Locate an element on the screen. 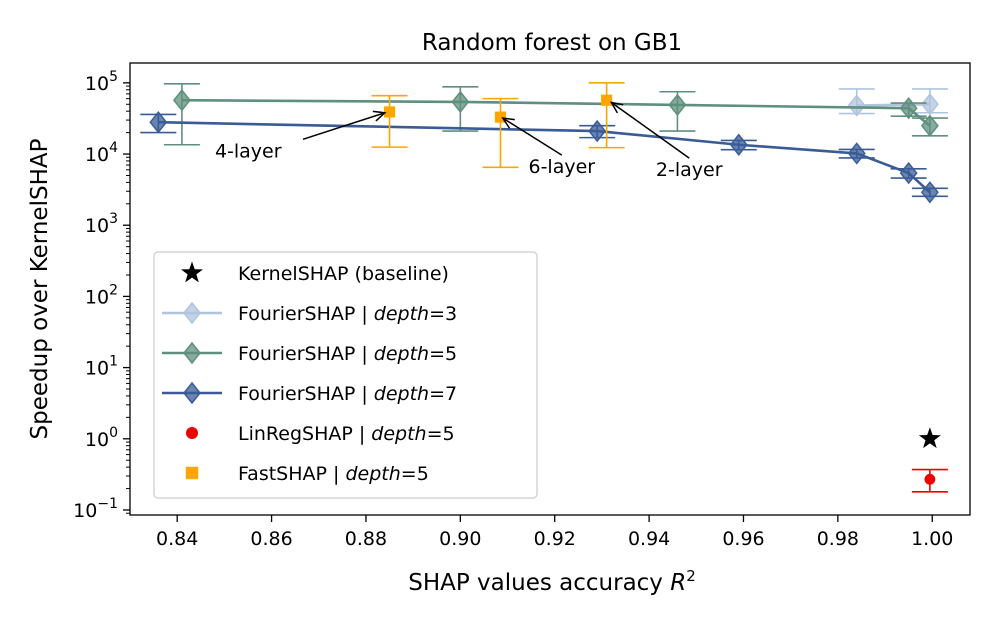  legend-label-linreg: LinRegSHAP | depth=5 is located at coordinates (346, 434).